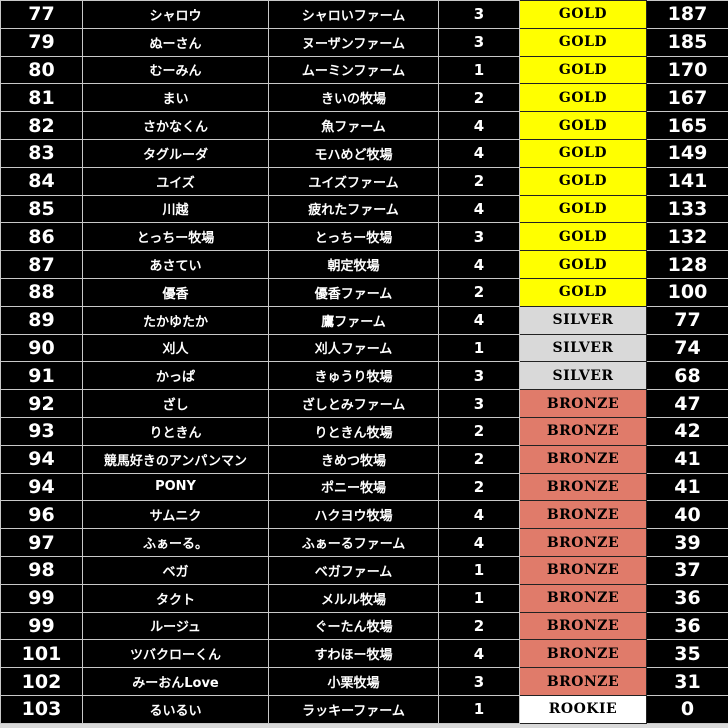 This screenshot has height=728, width=728. I want to click on player-name-cell: 競馬好きのアンパンマン, so click(175, 459).